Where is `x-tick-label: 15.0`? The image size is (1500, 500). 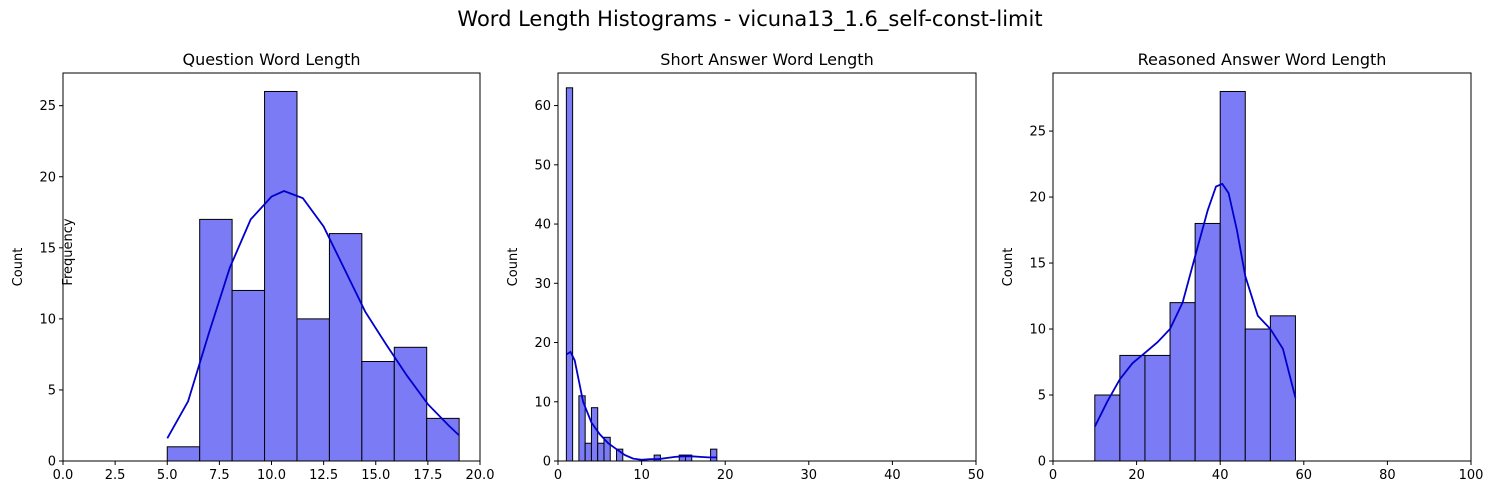 x-tick-label: 15.0 is located at coordinates (375, 475).